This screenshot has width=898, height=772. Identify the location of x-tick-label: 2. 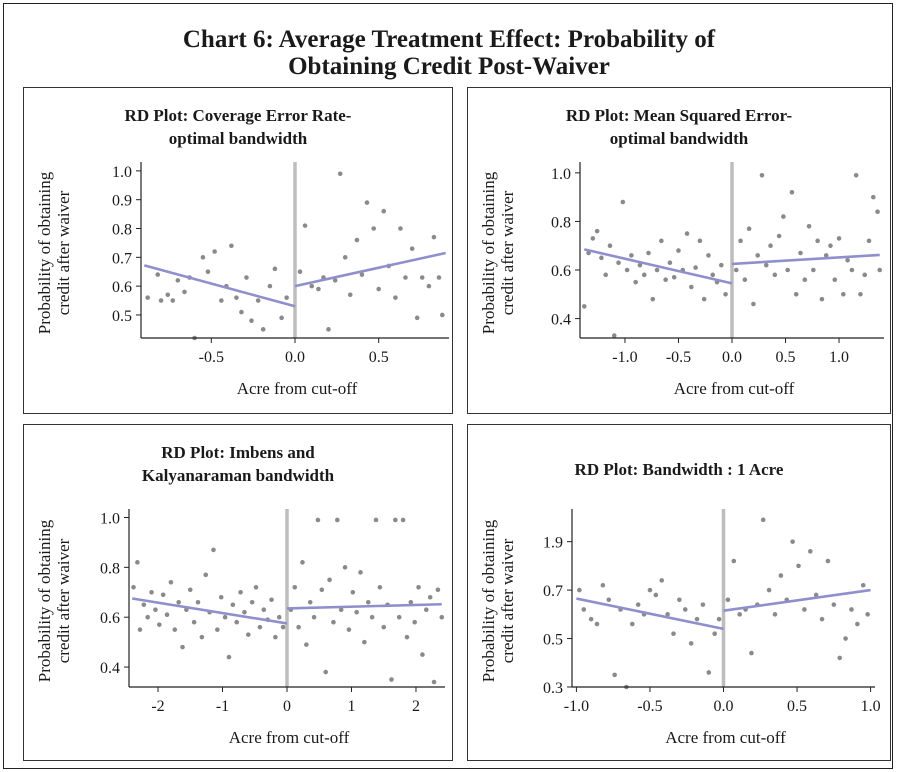
(416, 706).